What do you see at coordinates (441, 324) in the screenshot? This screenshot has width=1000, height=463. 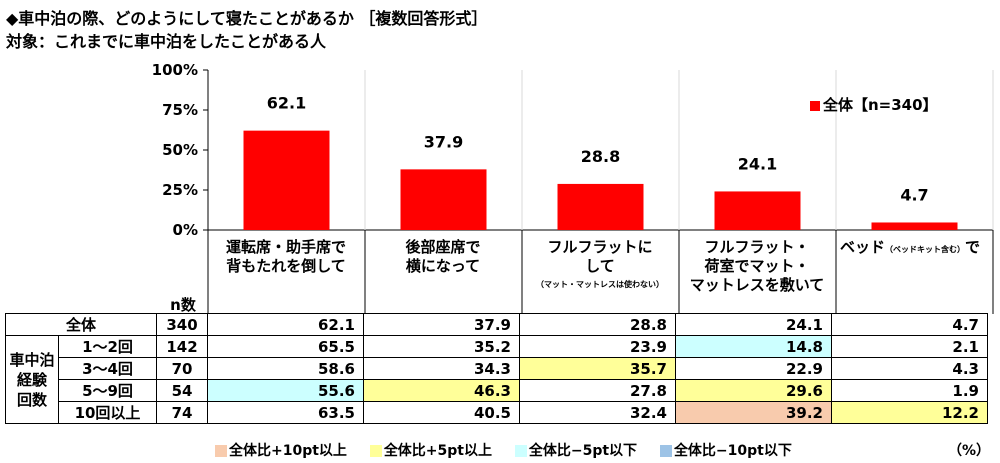 I see `value-cell: 37.9` at bounding box center [441, 324].